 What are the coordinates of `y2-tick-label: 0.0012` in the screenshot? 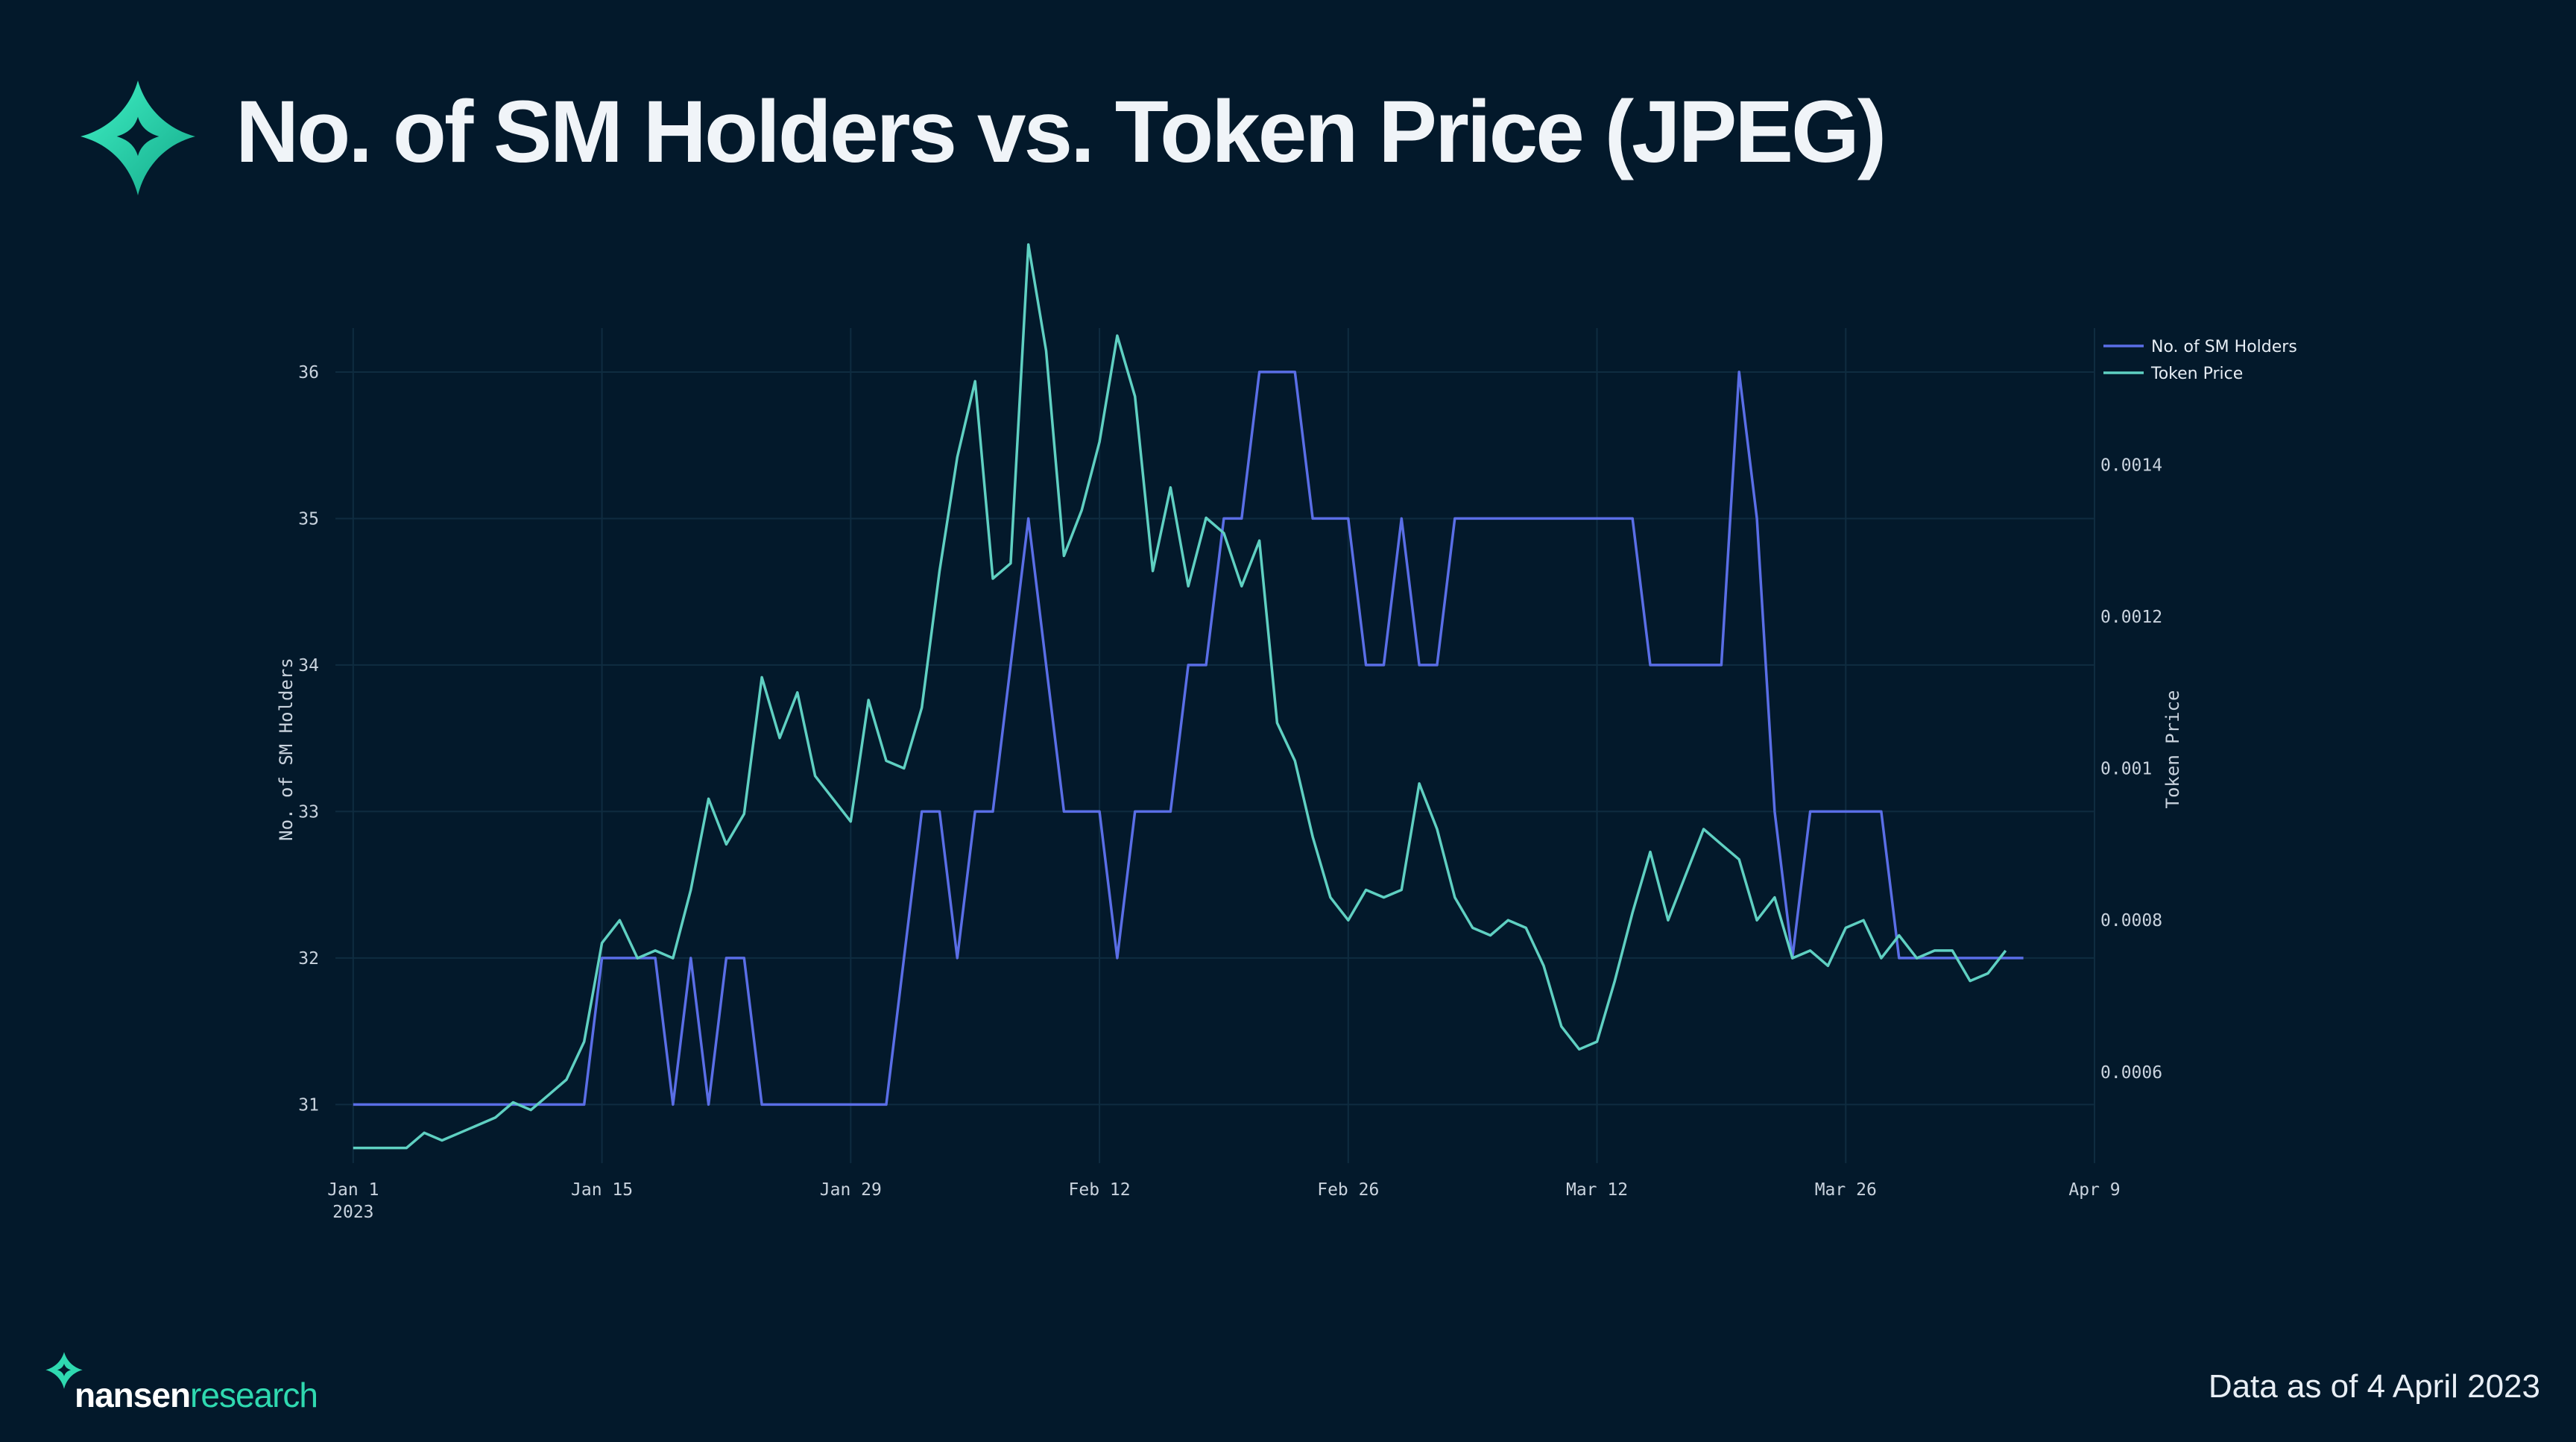 It's located at (2131, 618).